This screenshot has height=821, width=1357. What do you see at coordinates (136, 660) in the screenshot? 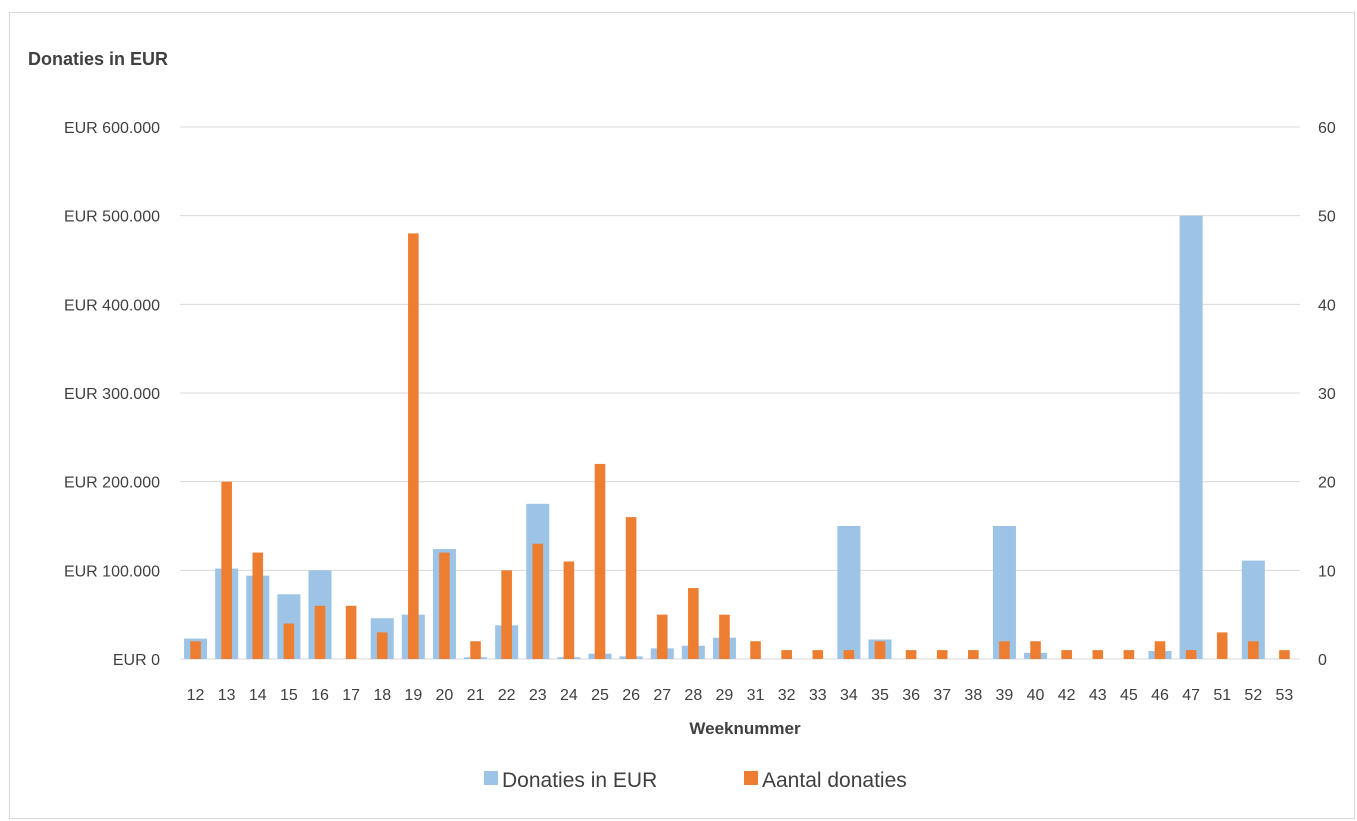
I see `left-tick-label: EUR 0` at bounding box center [136, 660].